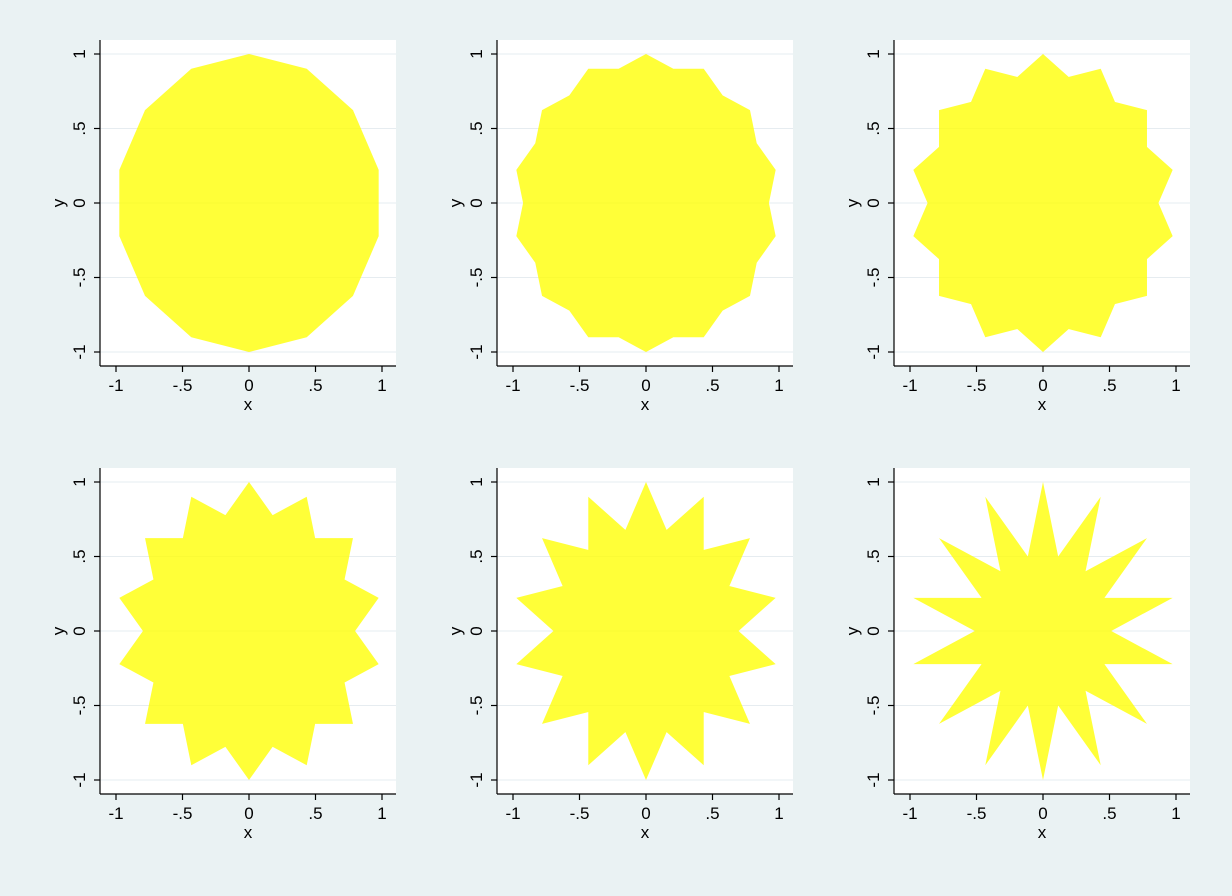 This screenshot has width=1232, height=896. I want to click on chart-panel-6: -1 -.5 0 .5 1 x -1 -.5 0 .5 1 y, so click(1016, 655).